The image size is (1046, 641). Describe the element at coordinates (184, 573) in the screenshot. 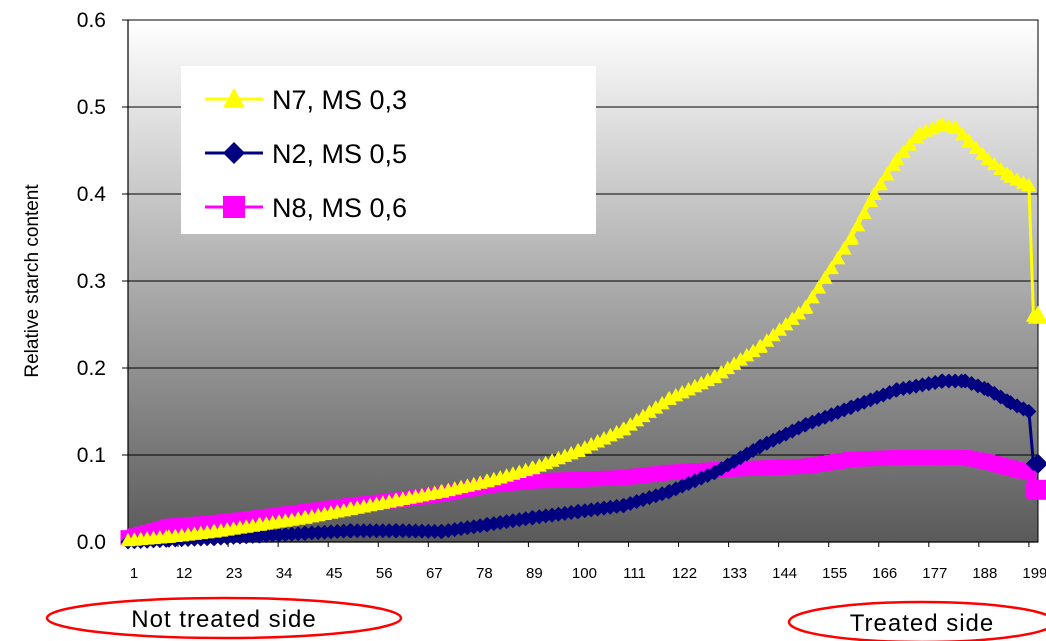

I see `x-tick-label: 12` at that location.